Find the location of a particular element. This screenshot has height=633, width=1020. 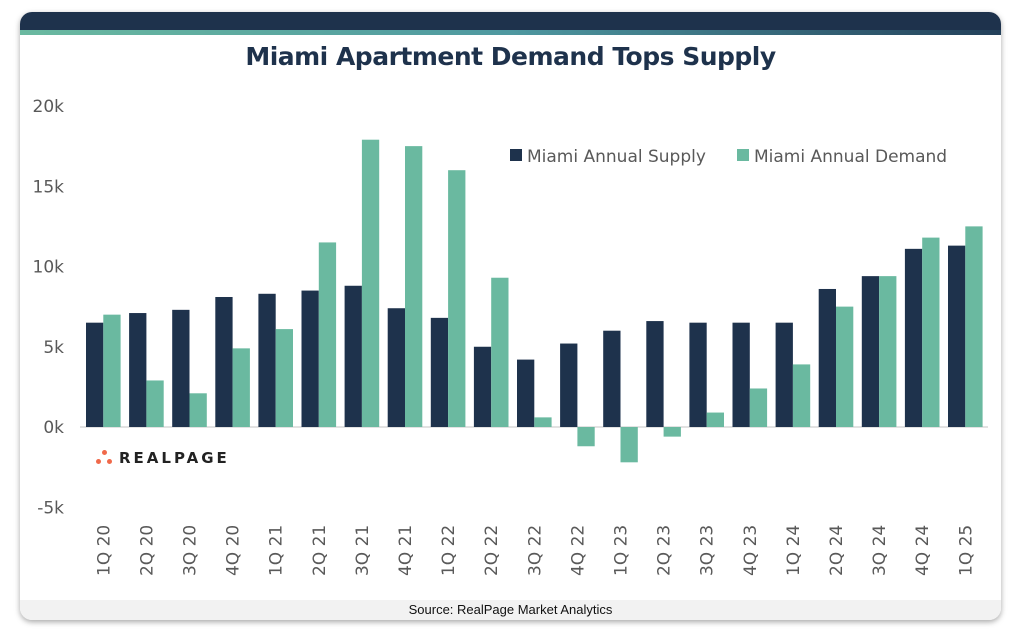

realpage-logo: REALPAGE is located at coordinates (163, 458).